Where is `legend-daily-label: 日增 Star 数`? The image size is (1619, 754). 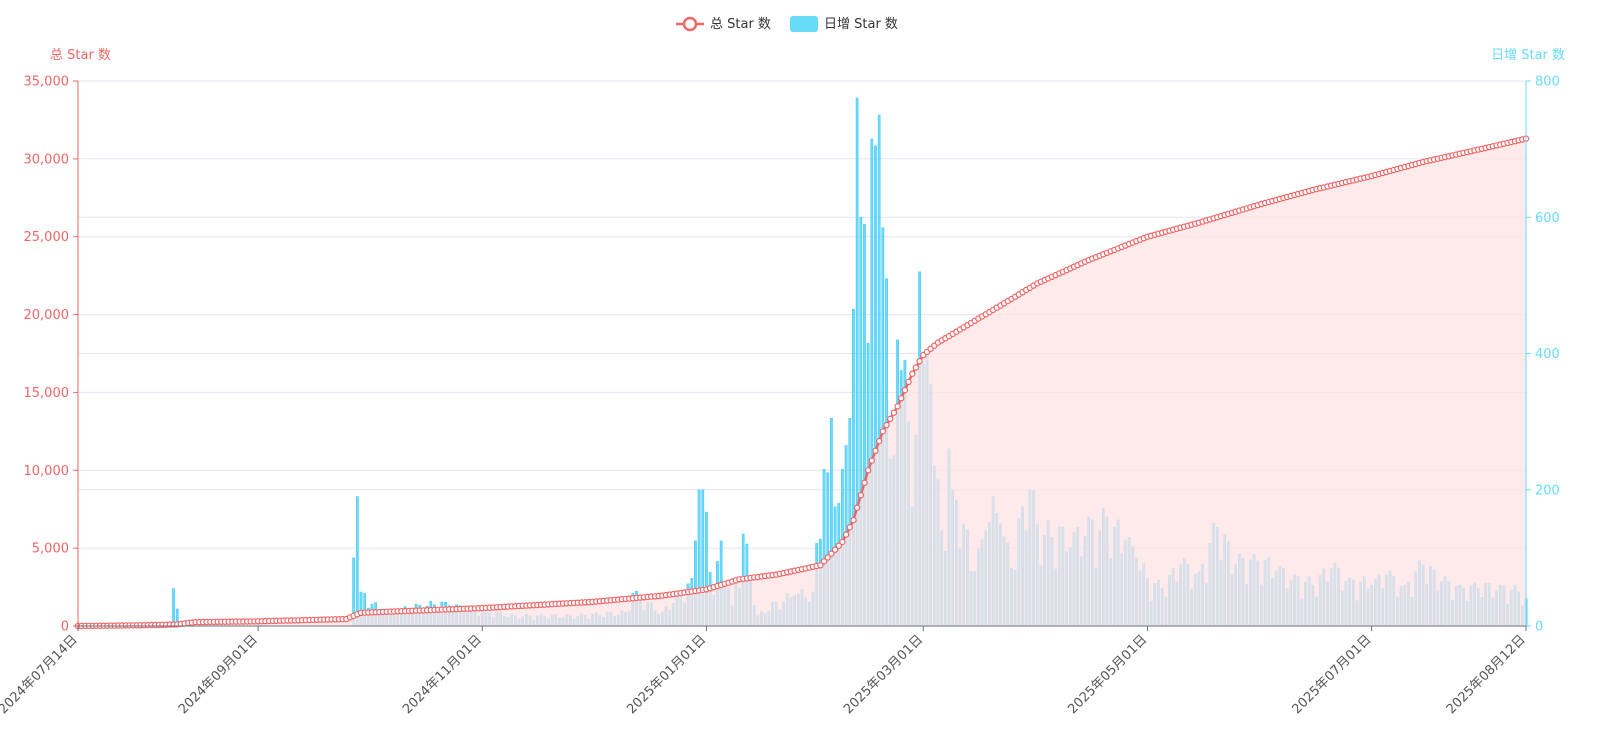
legend-daily-label: 日增 Star 数 is located at coordinates (861, 24).